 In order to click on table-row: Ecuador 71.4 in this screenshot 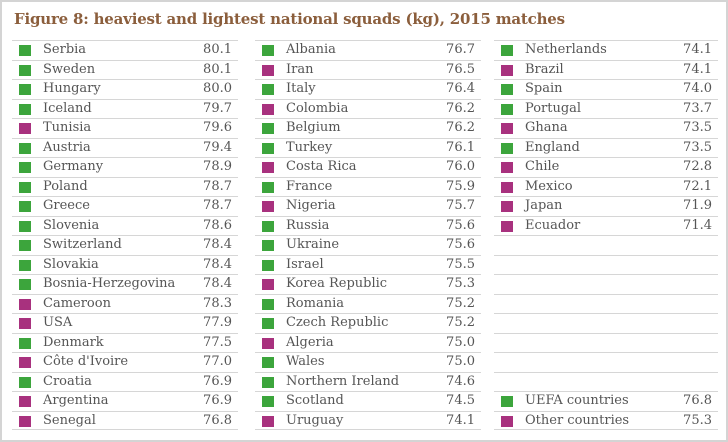, I will do `click(606, 225)`.